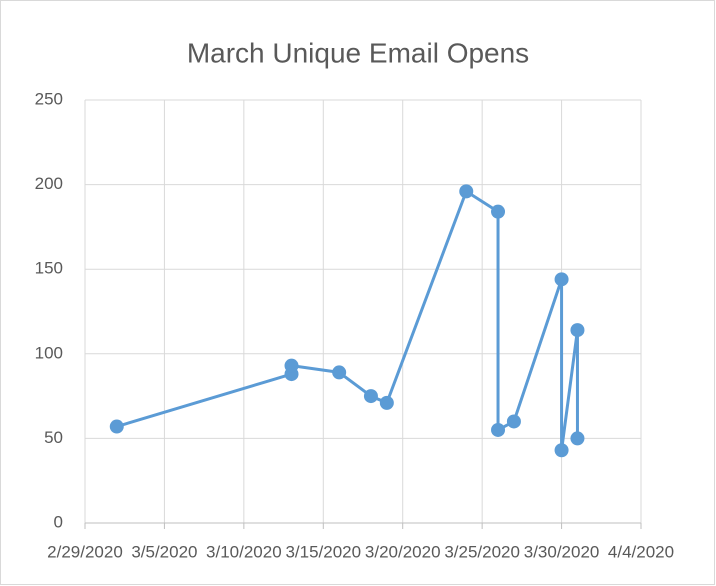 This screenshot has width=716, height=586. What do you see at coordinates (49, 98) in the screenshot?
I see `y-tick-label: 250` at bounding box center [49, 98].